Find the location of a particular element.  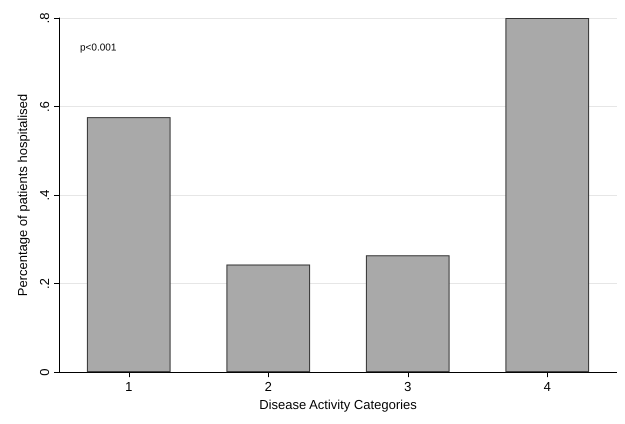

x-tick-label: 2 is located at coordinates (268, 386).